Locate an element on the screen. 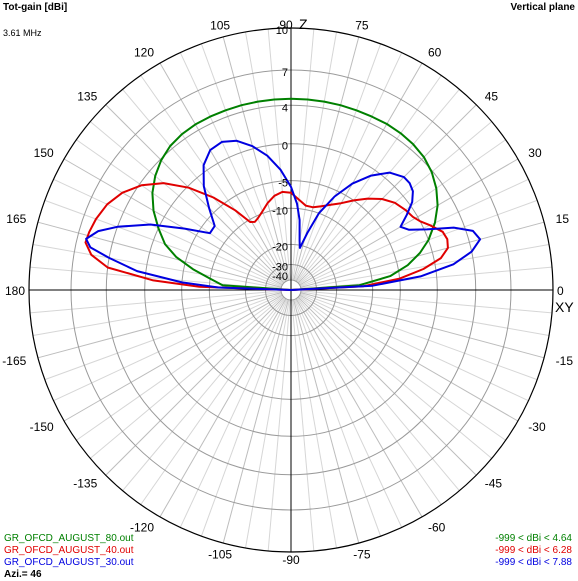  angle-label: -120 is located at coordinates (142, 527).